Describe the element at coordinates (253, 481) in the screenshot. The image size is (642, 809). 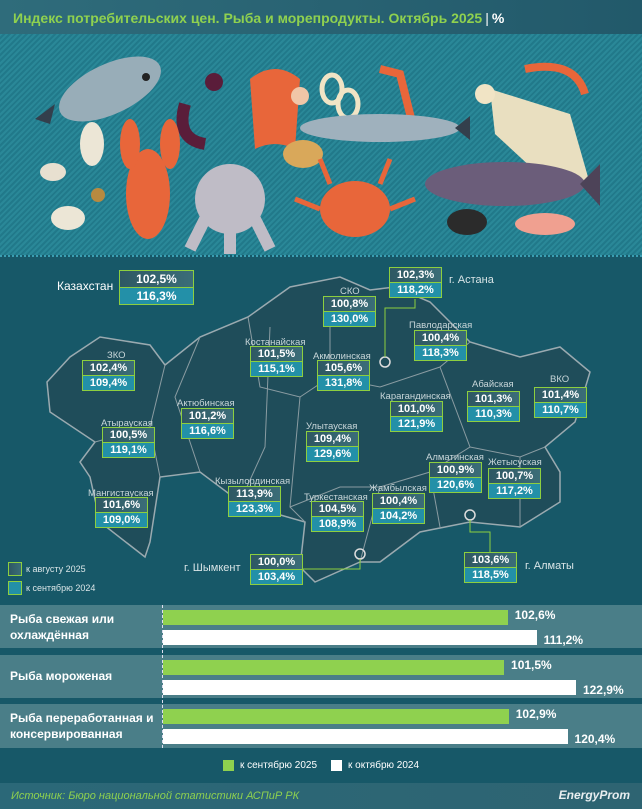
I see `region-label: Кызылординская` at that location.